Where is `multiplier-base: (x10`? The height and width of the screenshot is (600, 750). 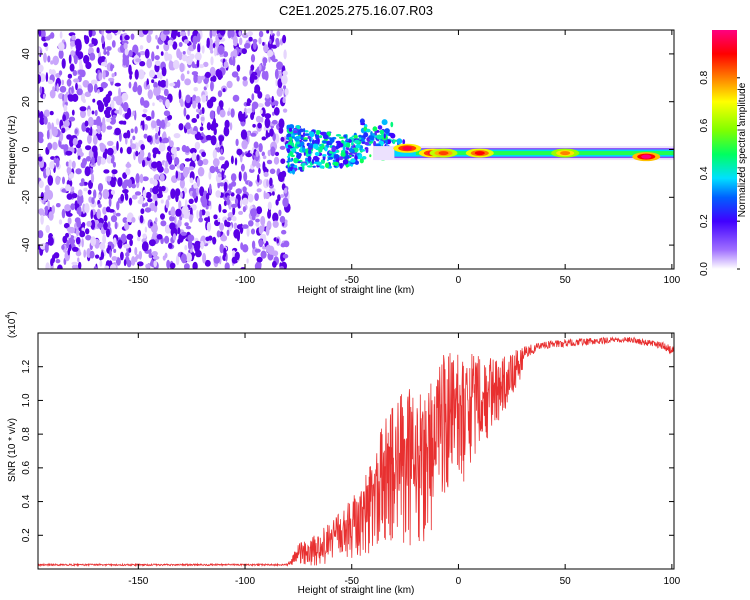 multiplier-base: (x10 is located at coordinates (12, 328).